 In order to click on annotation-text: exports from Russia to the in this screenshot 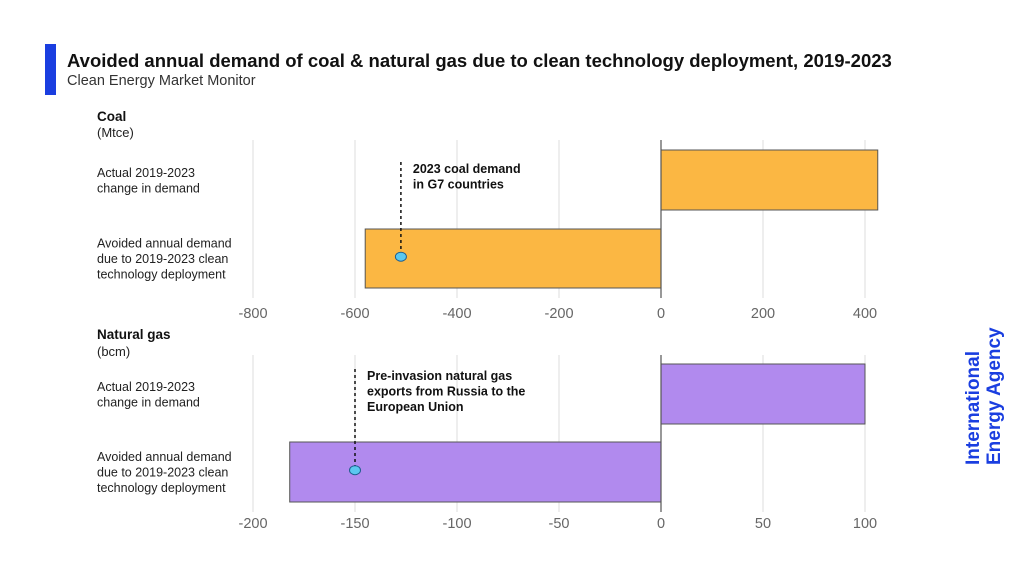, I will do `click(446, 392)`.